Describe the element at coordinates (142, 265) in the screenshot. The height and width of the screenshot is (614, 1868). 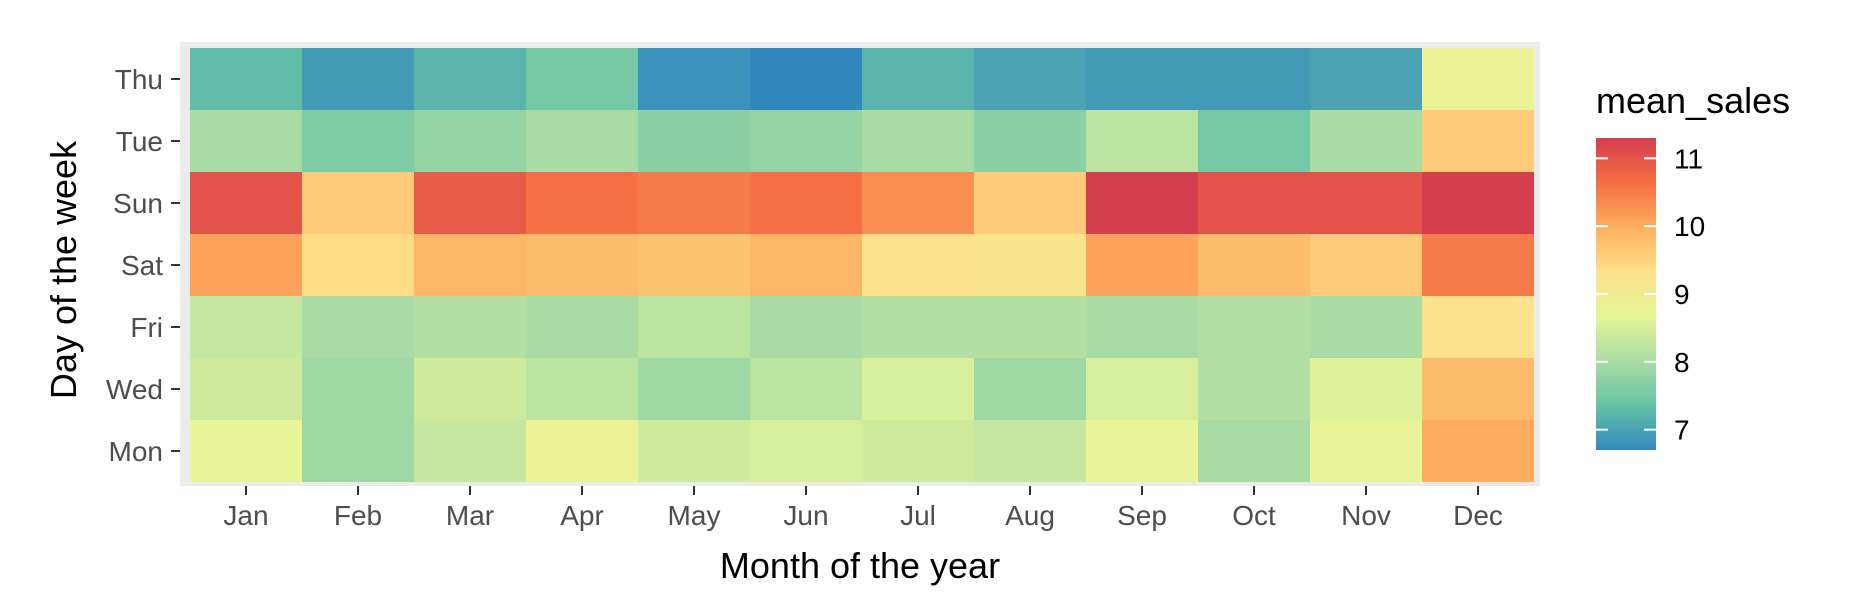
I see `y-tick-label-sat: Sat` at that location.